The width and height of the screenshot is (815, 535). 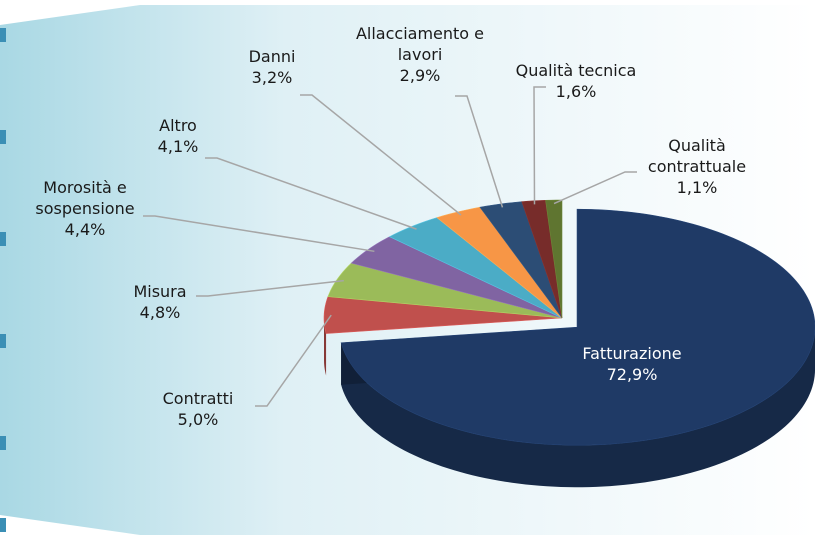 I want to click on value-label: 72,9%, so click(x=632, y=374).